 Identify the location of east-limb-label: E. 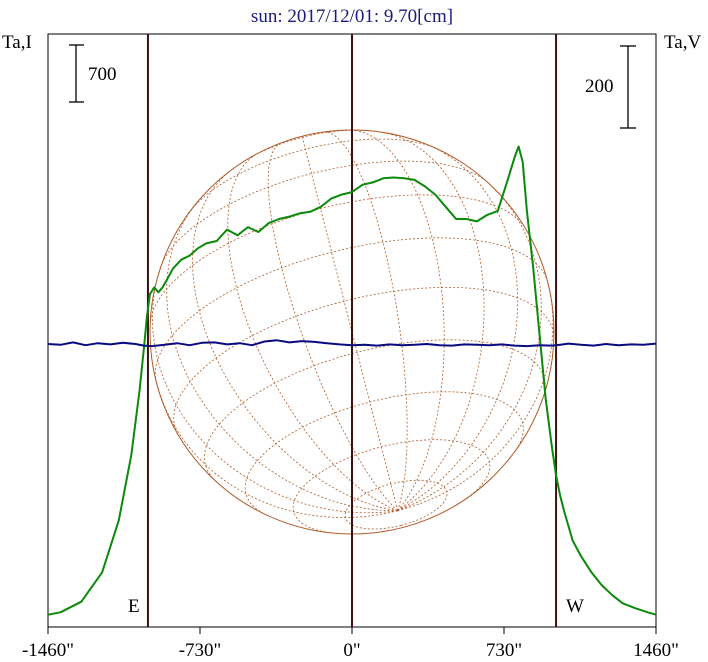
(134, 606).